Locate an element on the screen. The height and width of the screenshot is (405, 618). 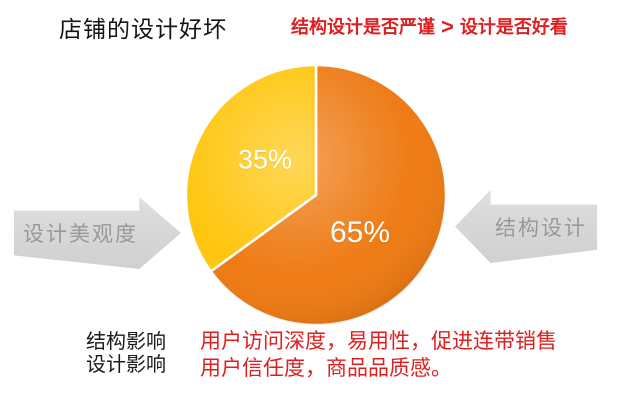
pie-slice-label-aesthetics: 35% is located at coordinates (265, 159).